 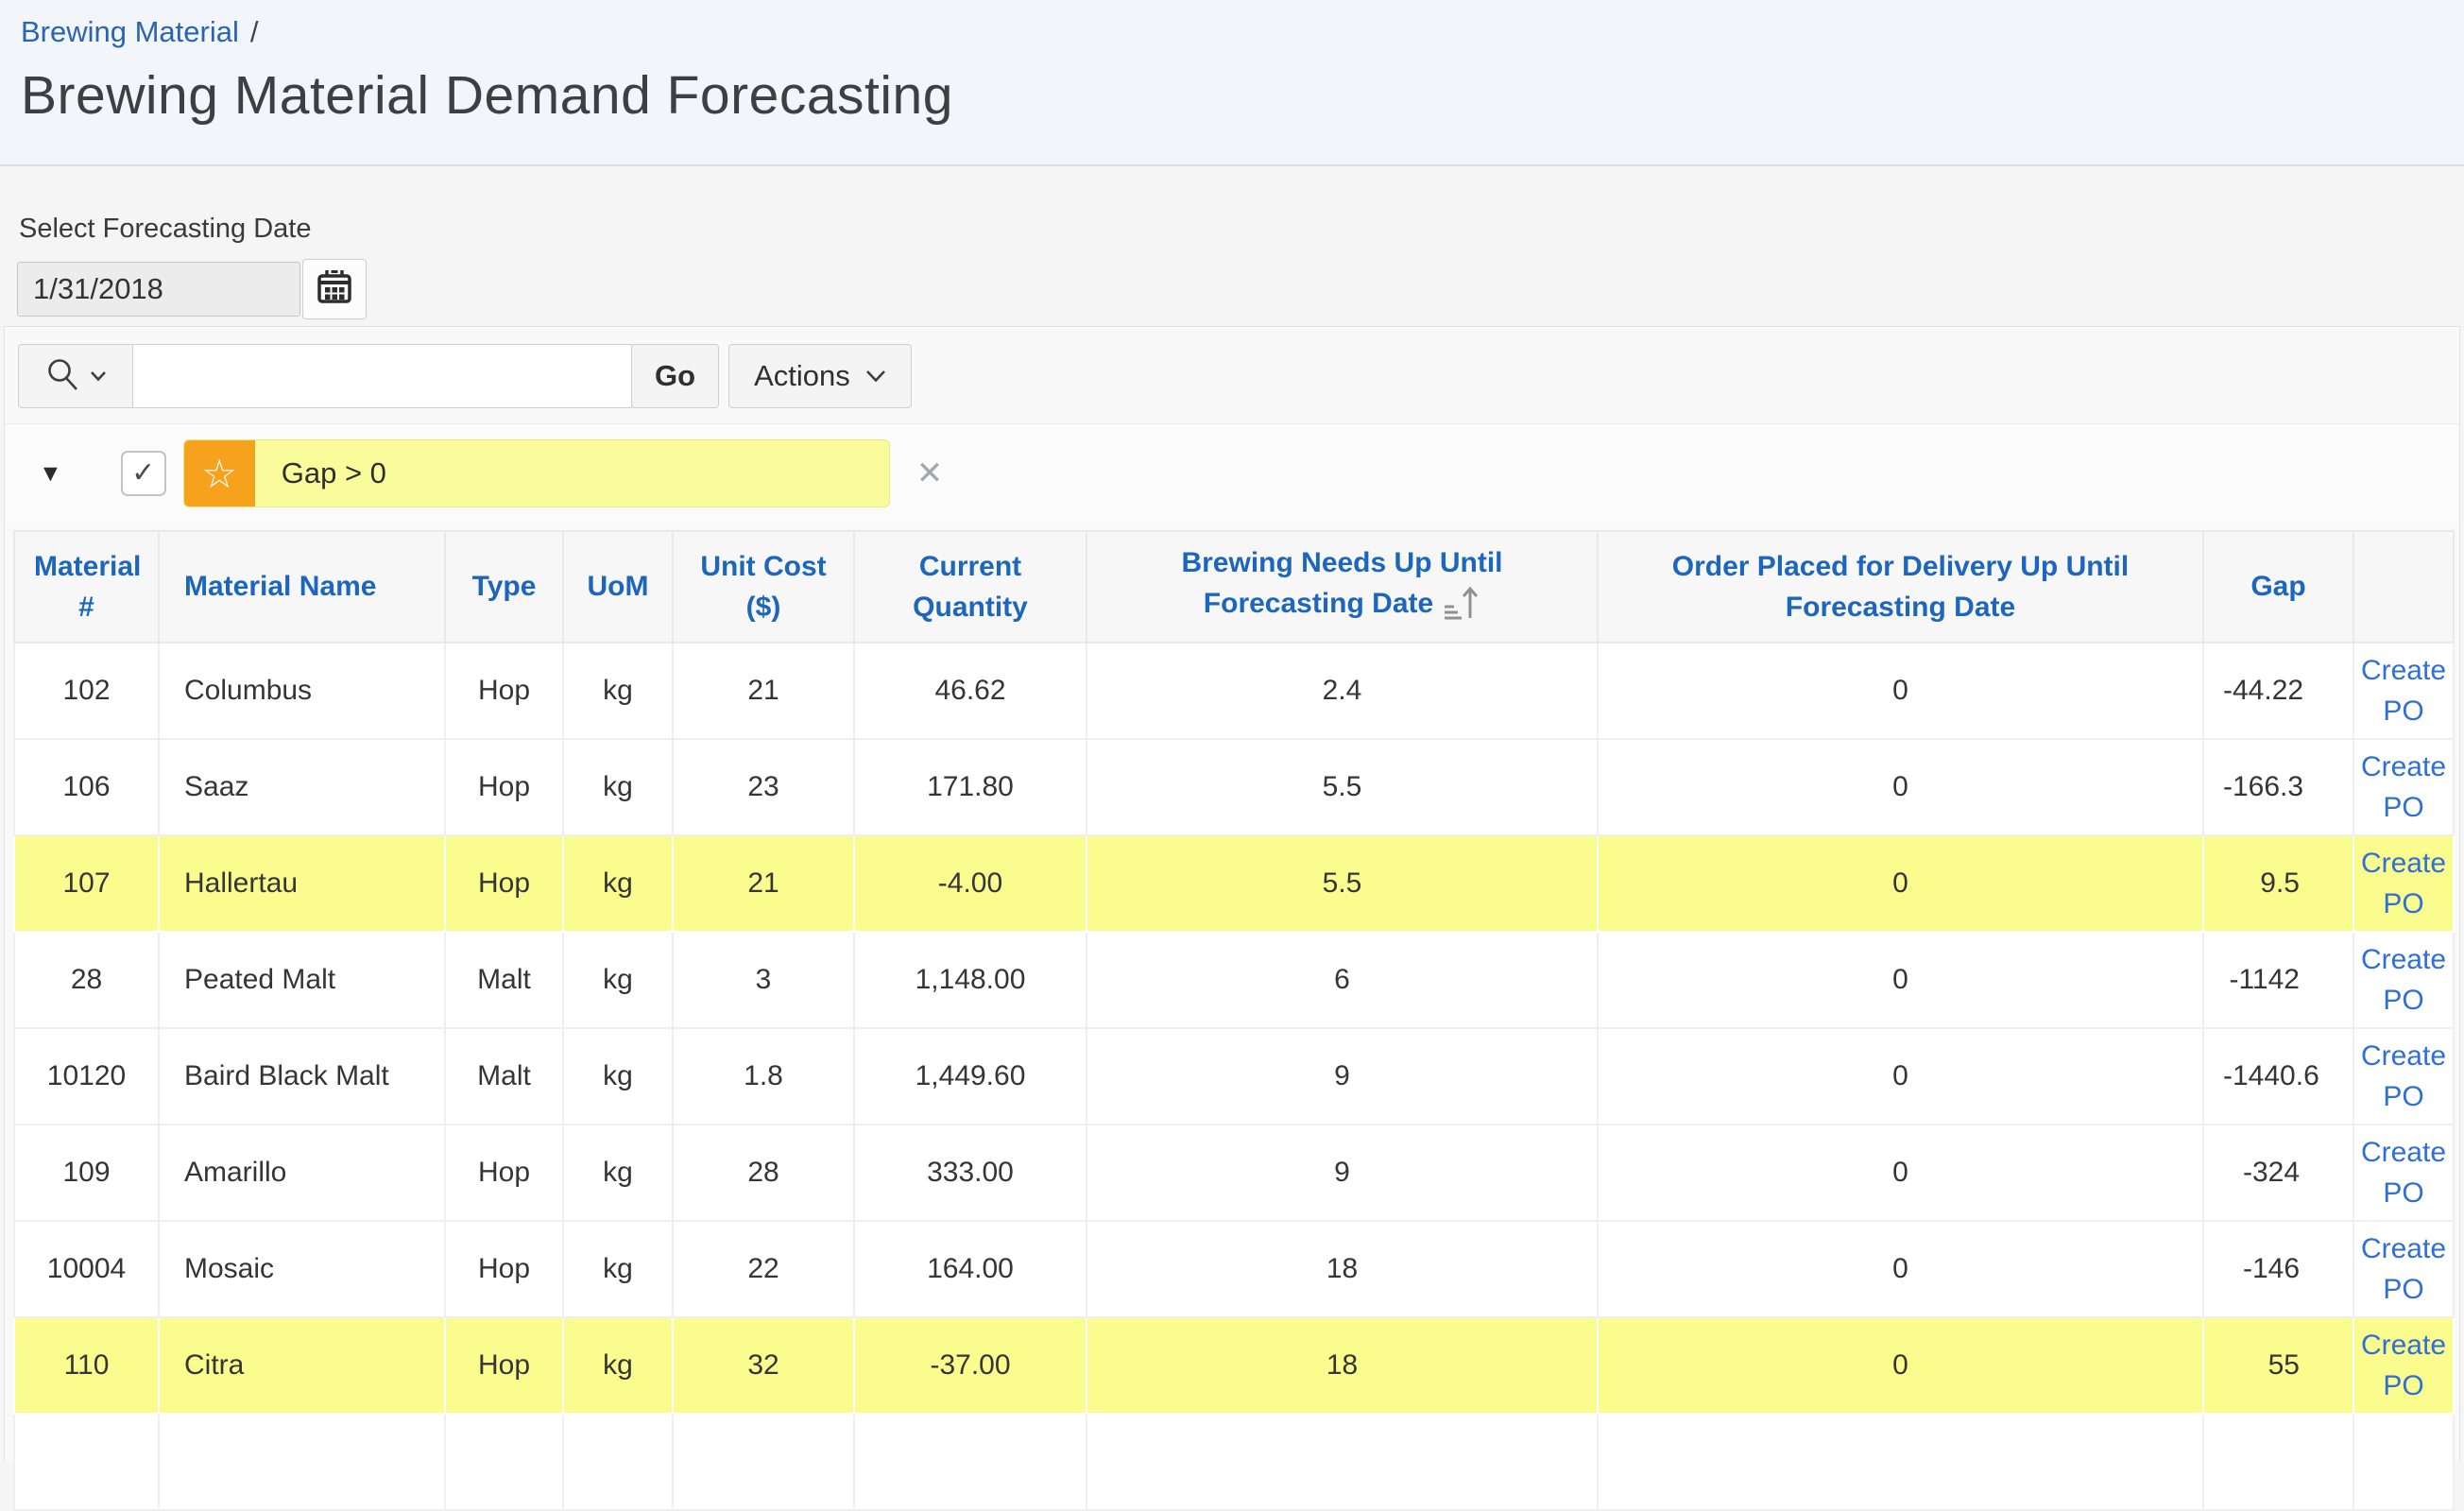 What do you see at coordinates (930, 473) in the screenshot?
I see `filter-close-icon: ✕` at bounding box center [930, 473].